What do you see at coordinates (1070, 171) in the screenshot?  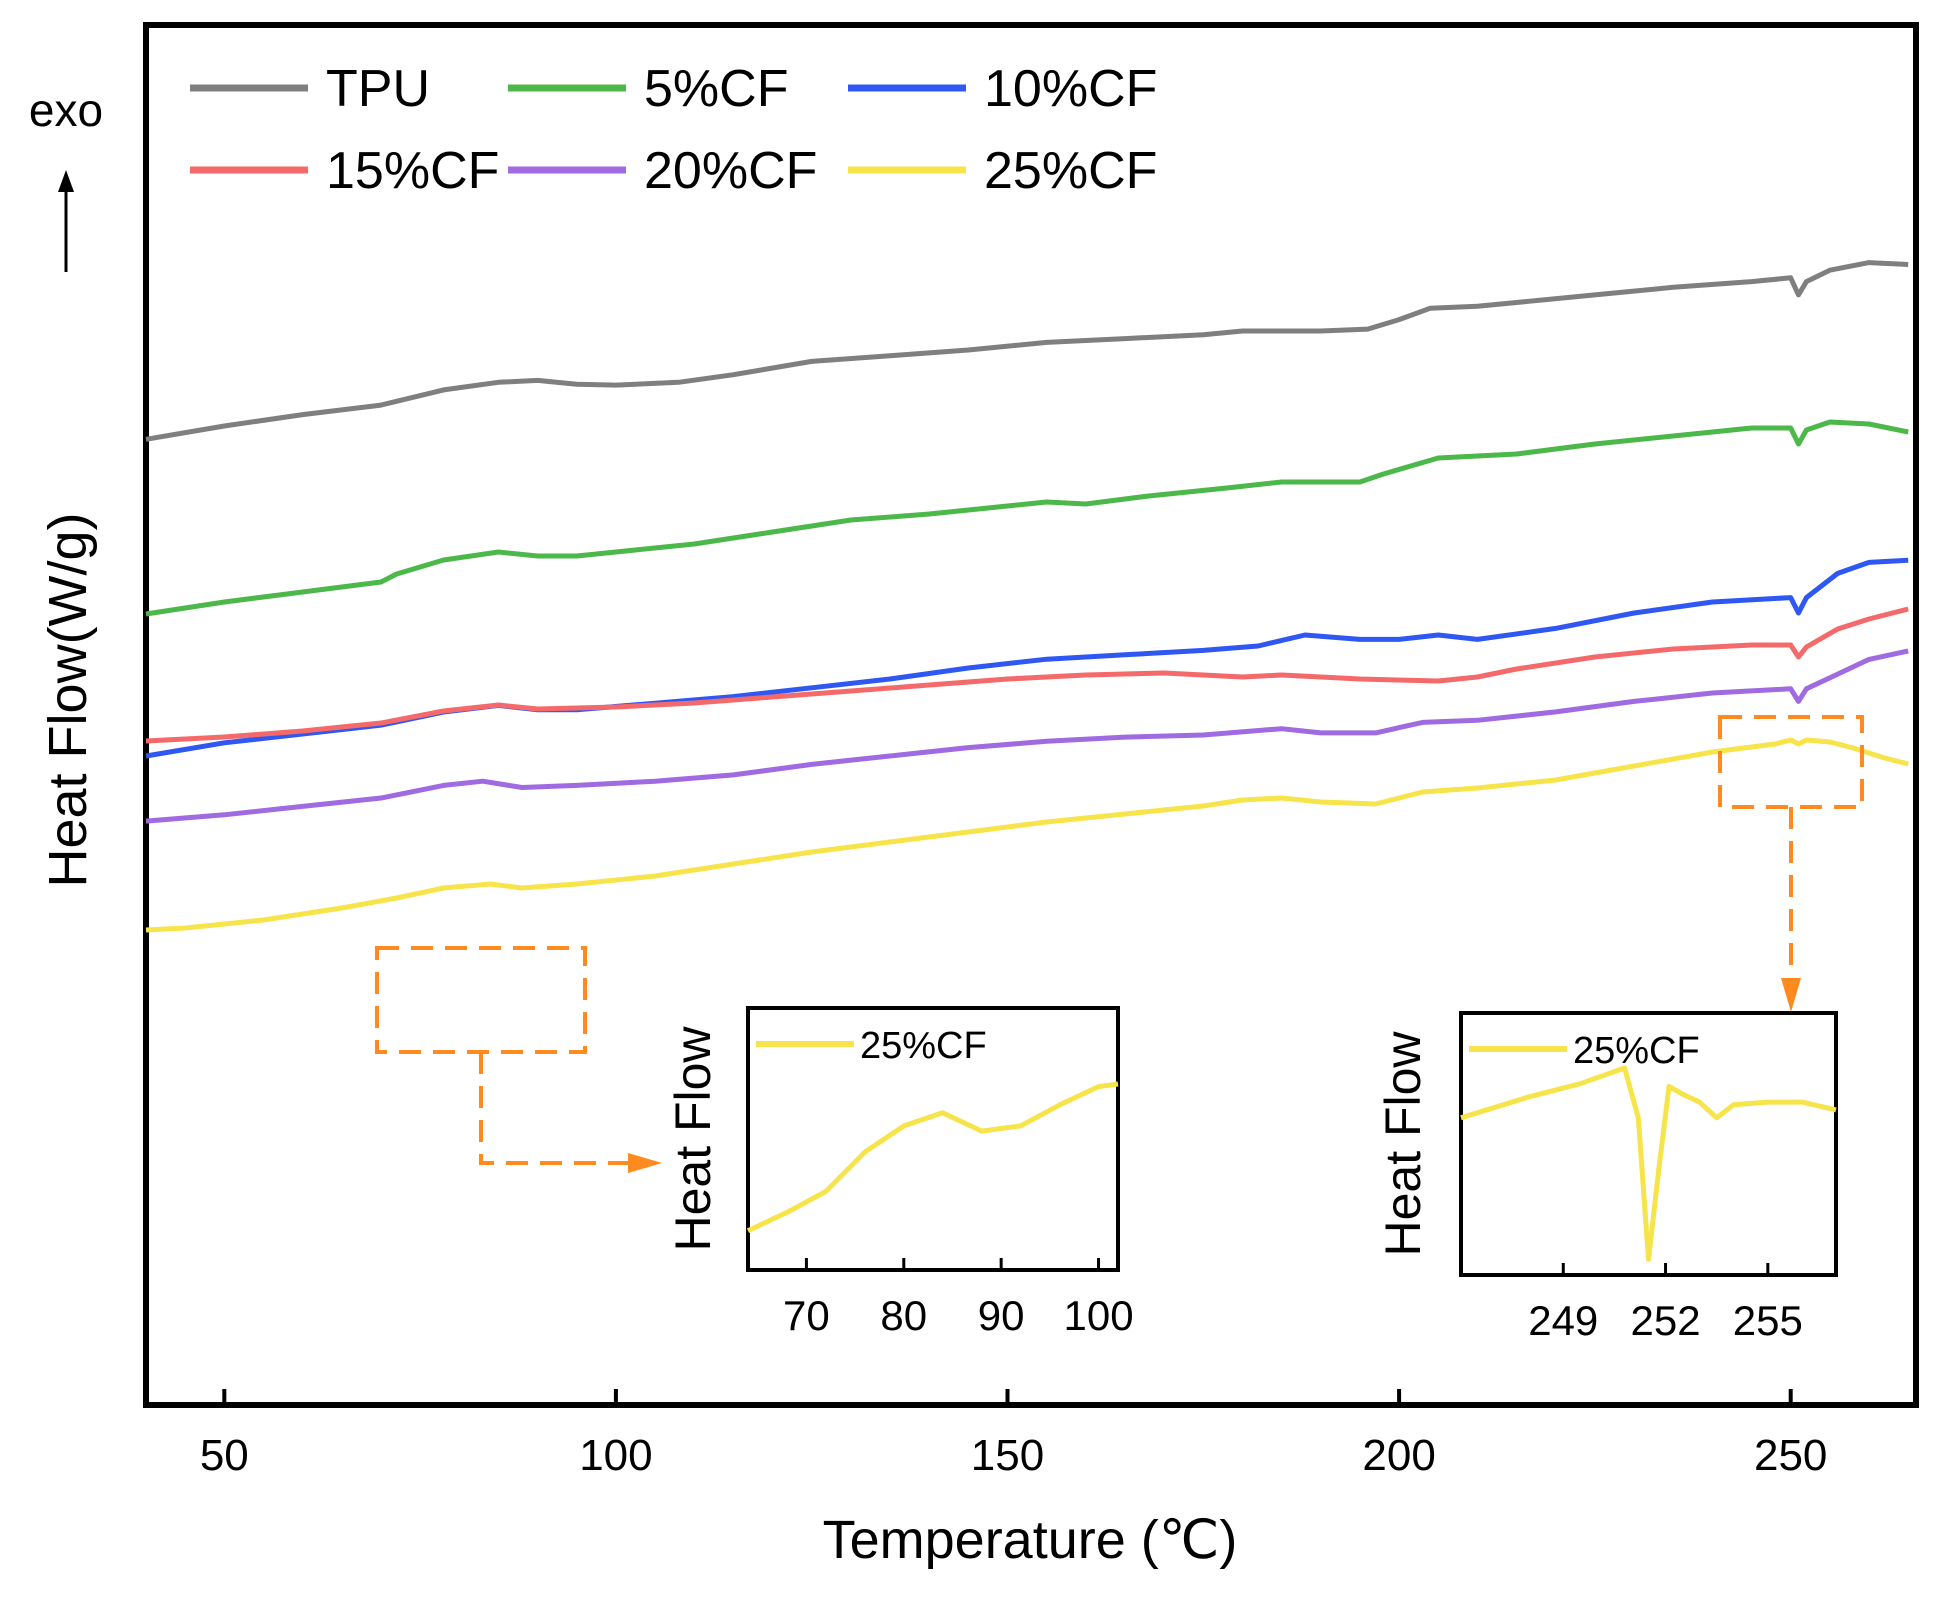 I see `legend-label-25pct-cf: 25%CF` at bounding box center [1070, 171].